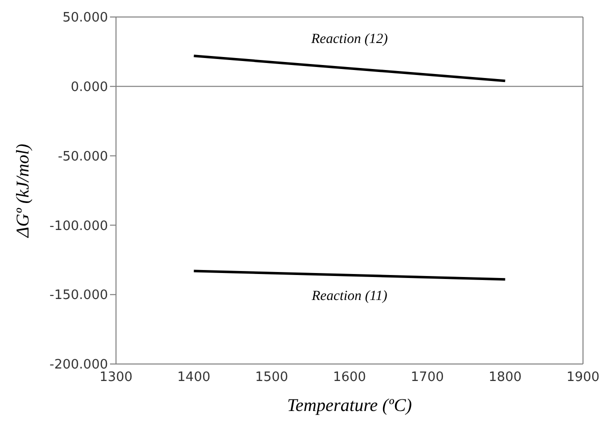 This screenshot has width=614, height=423. Describe the element at coordinates (89, 88) in the screenshot. I see `y-tick-label: 0.000` at that location.